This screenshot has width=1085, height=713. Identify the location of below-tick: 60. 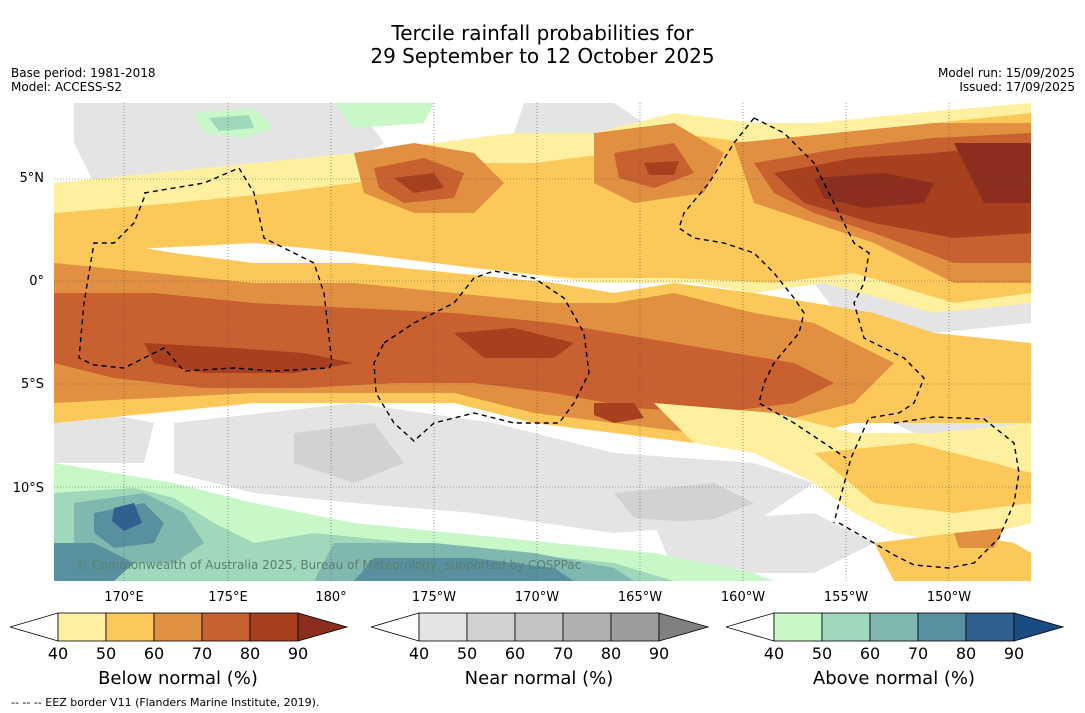
(154, 653).